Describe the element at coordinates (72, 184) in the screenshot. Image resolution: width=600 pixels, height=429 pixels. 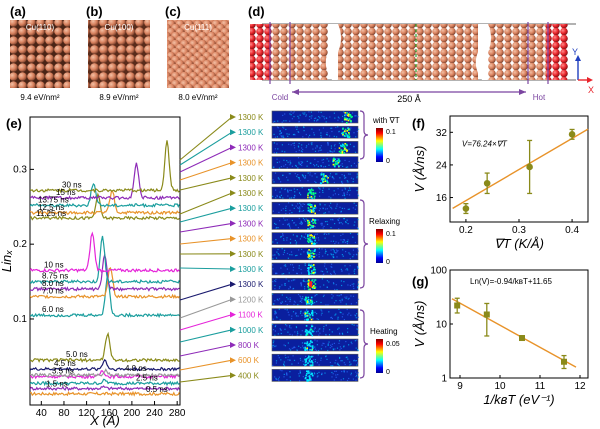
I see `profile-time-label: 30 ns` at that location.